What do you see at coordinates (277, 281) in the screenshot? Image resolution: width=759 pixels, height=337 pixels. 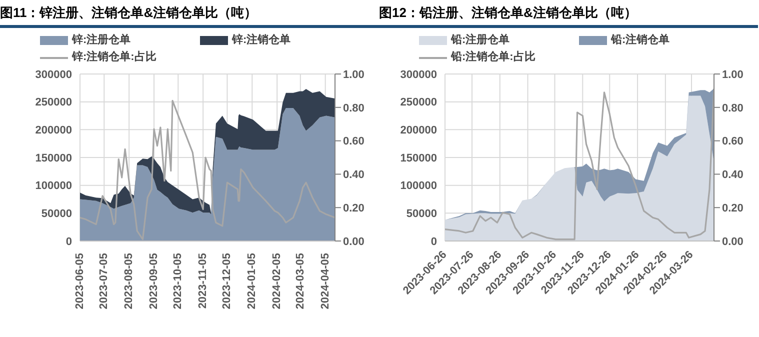 I see `x-tick-label: 2024-02-05` at bounding box center [277, 281].